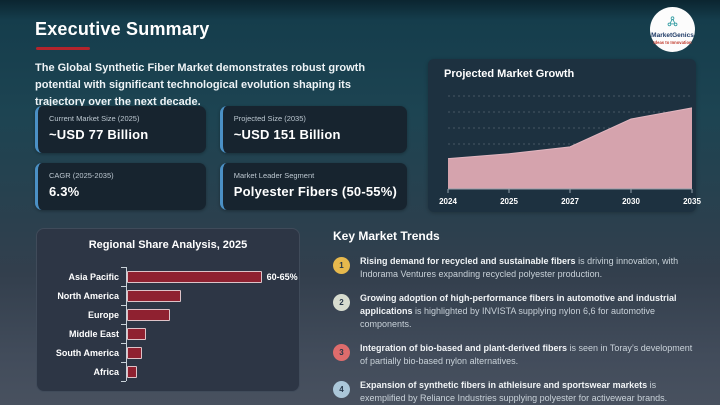  I want to click on stat-value: ~USD 77 Billion, so click(99, 134).